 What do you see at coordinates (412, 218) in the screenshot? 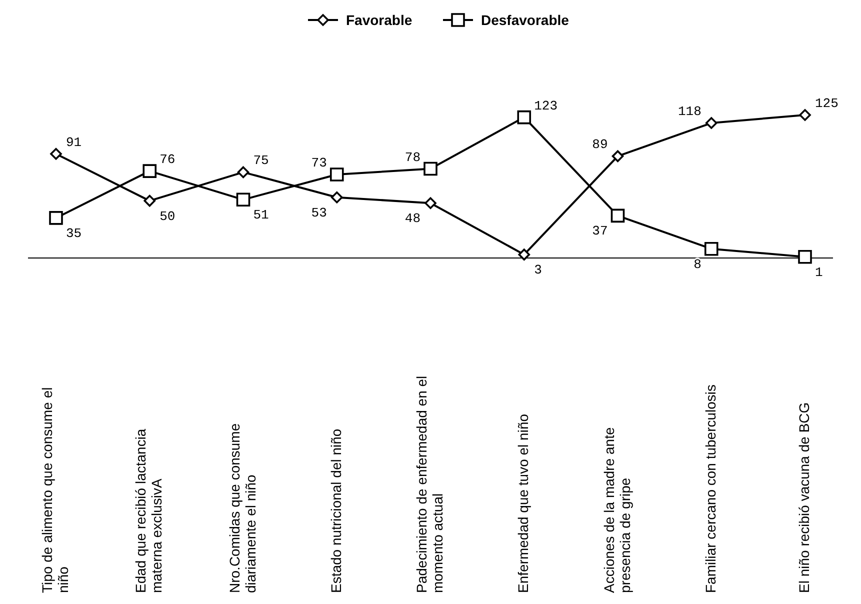
I see `data-label: 48` at bounding box center [412, 218].